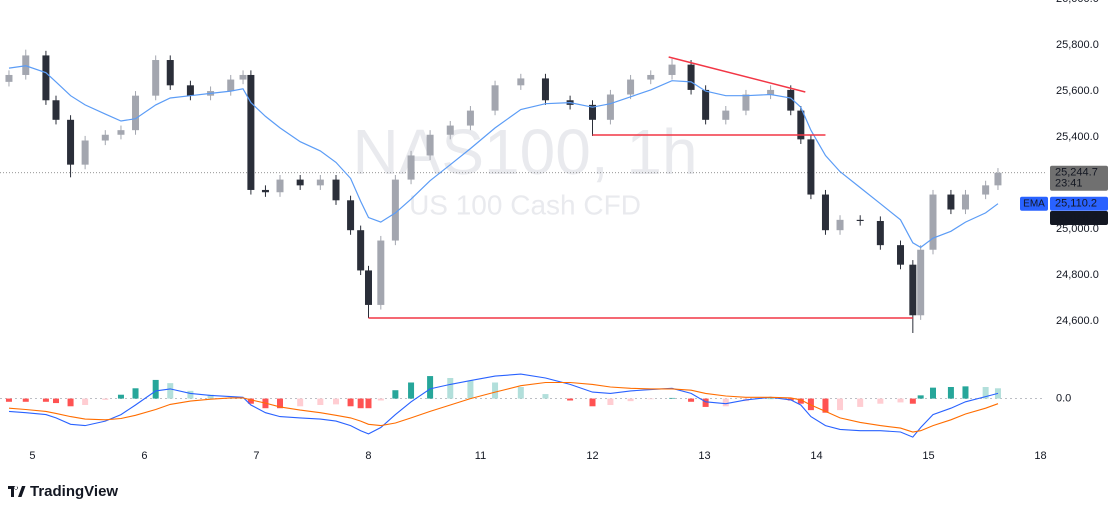 This screenshot has height=516, width=1115. Describe the element at coordinates (1063, 398) in the screenshot. I see `macd-tick-label: 0.0` at that location.